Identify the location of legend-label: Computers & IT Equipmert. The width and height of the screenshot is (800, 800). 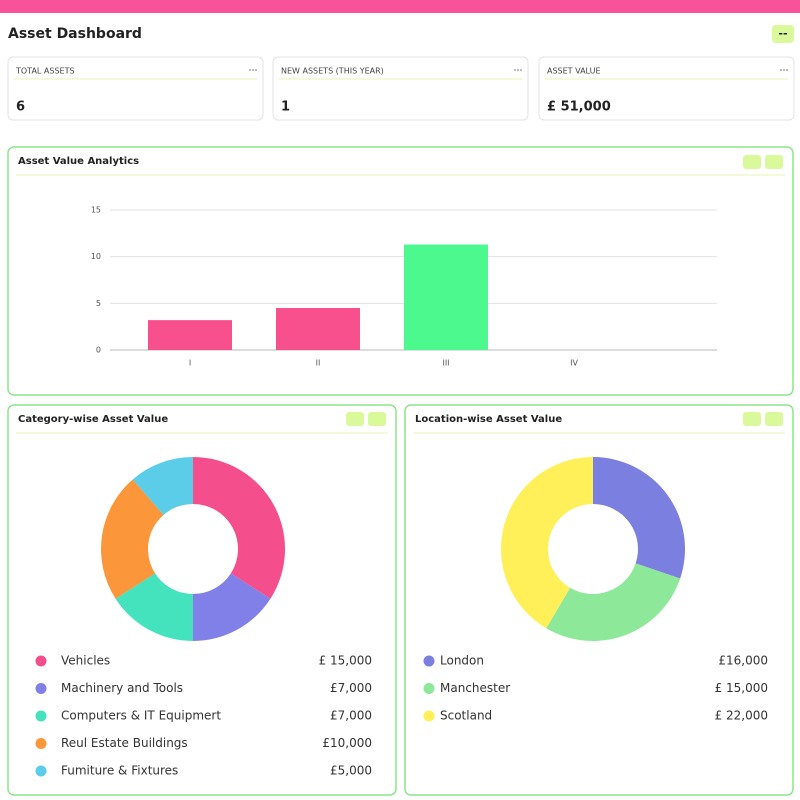
(141, 716).